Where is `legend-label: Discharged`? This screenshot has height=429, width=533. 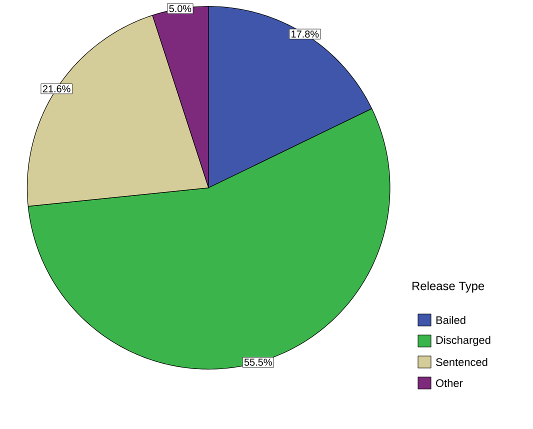 legend-label: Discharged is located at coordinates (463, 341).